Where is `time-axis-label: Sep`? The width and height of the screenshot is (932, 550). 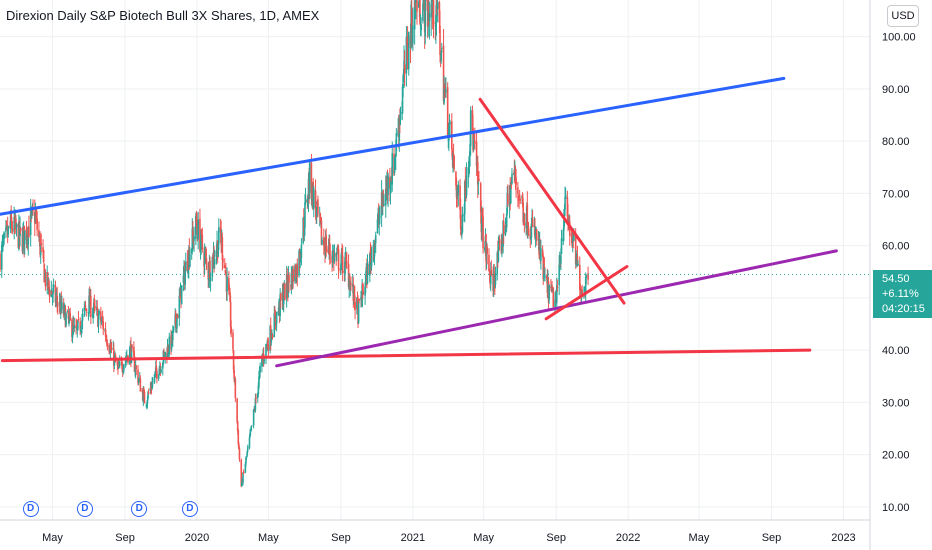
time-axis-label: Sep is located at coordinates (772, 538).